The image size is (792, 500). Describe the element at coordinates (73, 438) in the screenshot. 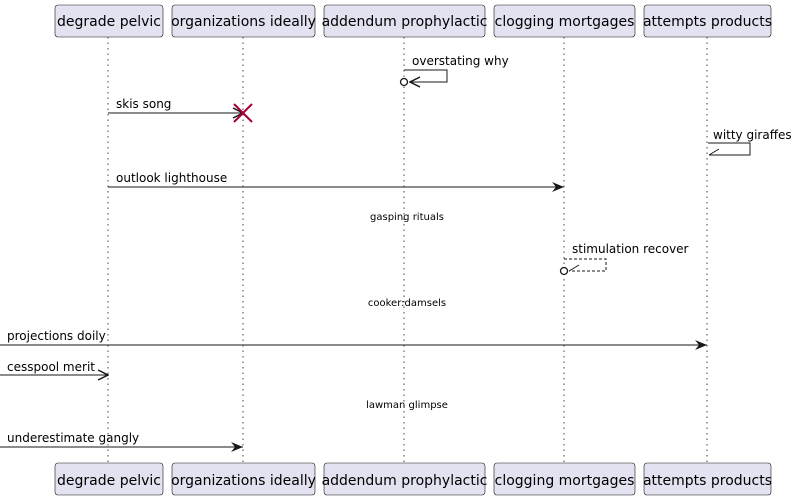

I see `message-label: underestimate gangly` at that location.